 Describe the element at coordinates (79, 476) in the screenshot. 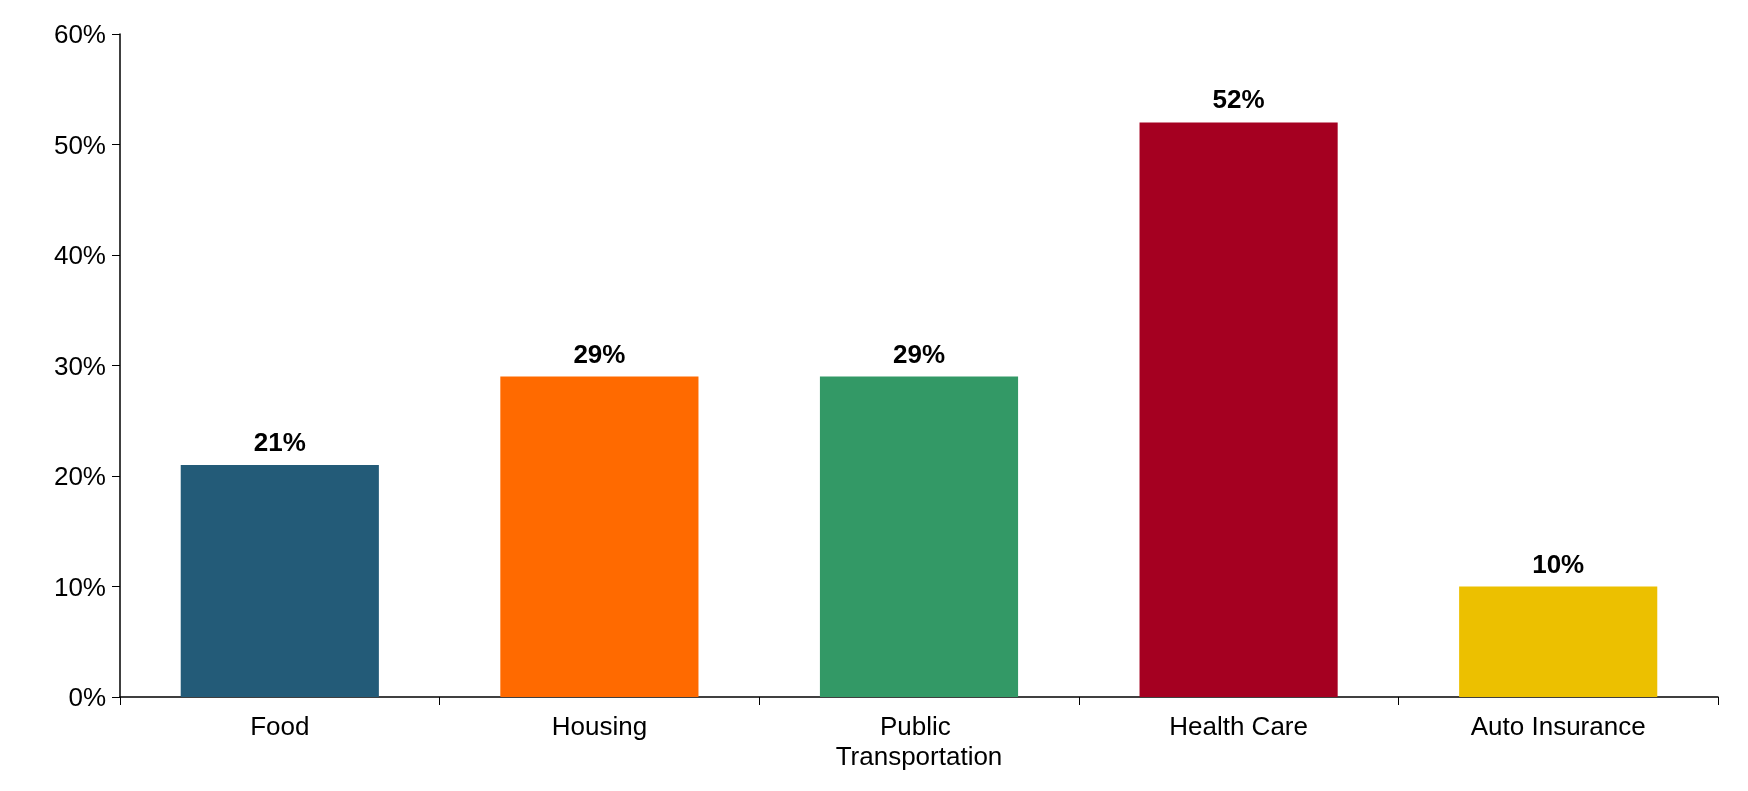

I see `y-tick-label: 20%` at that location.